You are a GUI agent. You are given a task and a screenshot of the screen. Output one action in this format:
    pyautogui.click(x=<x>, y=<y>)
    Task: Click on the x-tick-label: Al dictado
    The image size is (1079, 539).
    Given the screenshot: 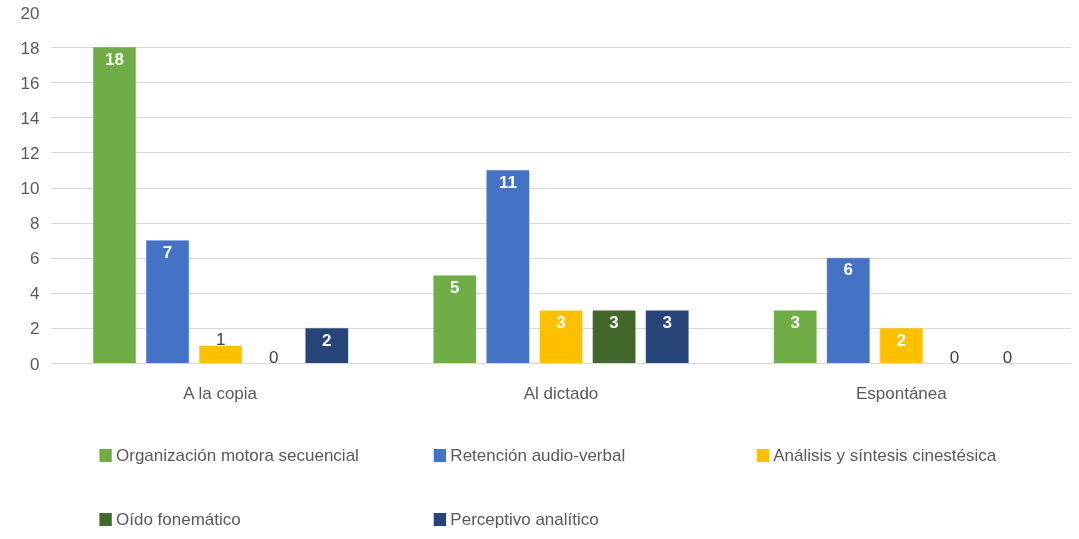 What is the action you would take?
    pyautogui.click(x=561, y=393)
    